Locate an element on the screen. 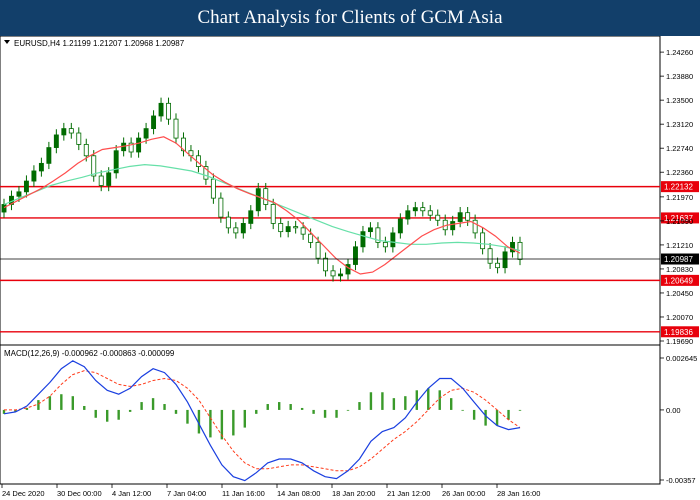 The width and height of the screenshot is (700, 500). time-tick-label: 26 Jan 00:00 is located at coordinates (463, 493).